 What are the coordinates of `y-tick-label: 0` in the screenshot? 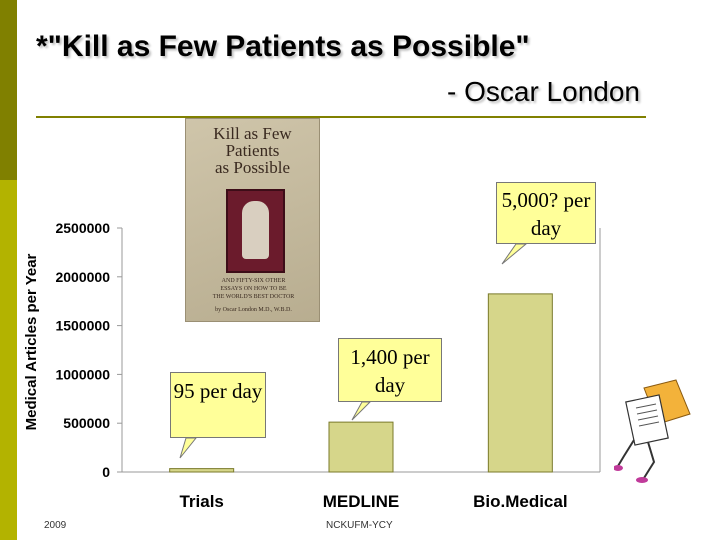 It's located at (106, 472).